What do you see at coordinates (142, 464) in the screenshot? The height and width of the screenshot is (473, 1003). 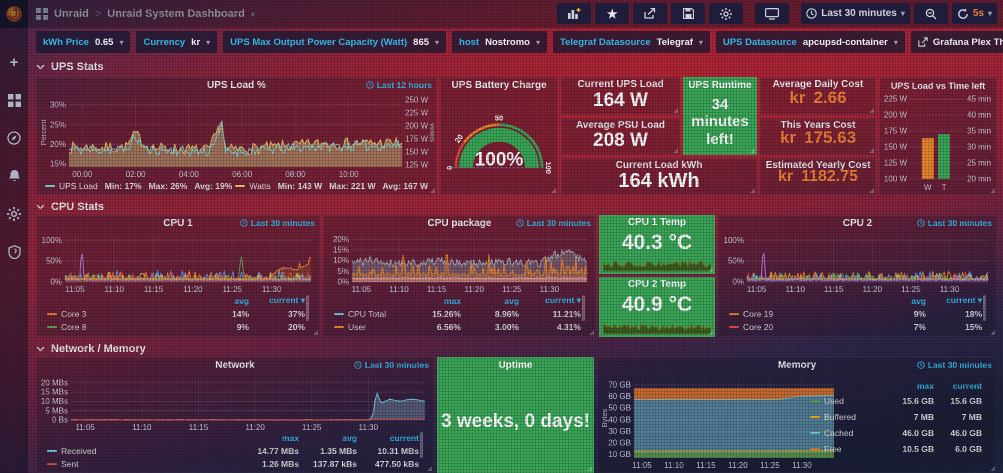 I see `legend-series: Sent` at bounding box center [142, 464].